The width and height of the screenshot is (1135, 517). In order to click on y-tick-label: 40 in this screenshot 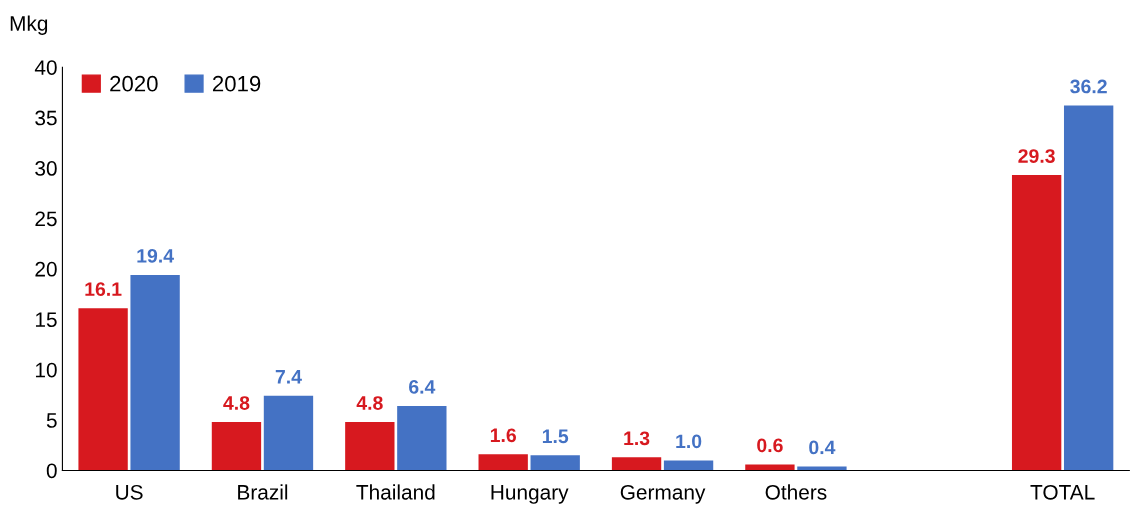, I will do `click(45, 67)`.